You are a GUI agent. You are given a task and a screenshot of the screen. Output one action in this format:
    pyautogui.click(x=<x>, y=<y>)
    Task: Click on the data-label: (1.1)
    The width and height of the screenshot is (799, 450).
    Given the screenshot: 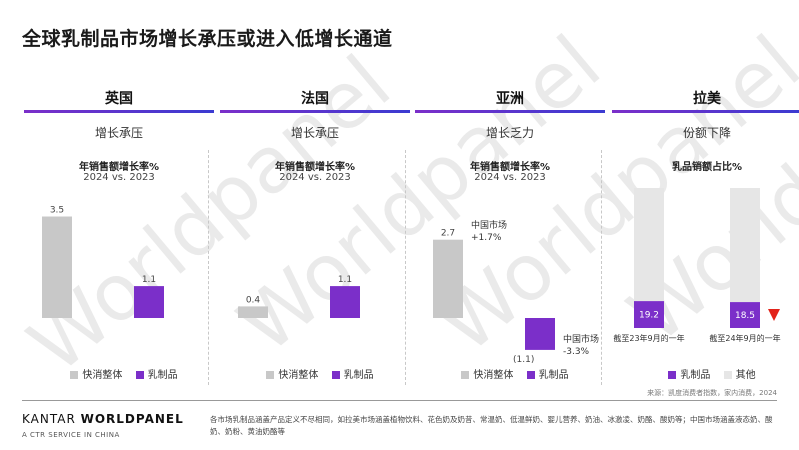 What is the action you would take?
    pyautogui.click(x=523, y=360)
    